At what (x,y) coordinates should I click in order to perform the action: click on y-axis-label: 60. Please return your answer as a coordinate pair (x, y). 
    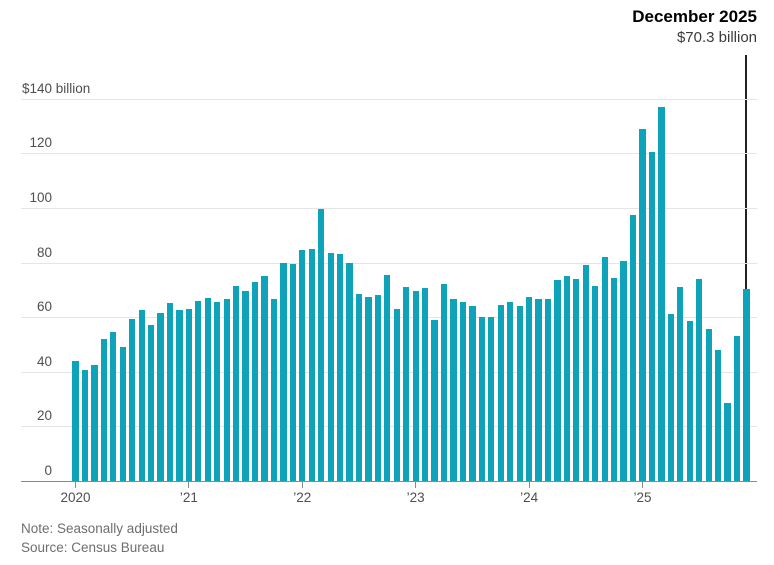
    Looking at the image, I should click on (44, 307).